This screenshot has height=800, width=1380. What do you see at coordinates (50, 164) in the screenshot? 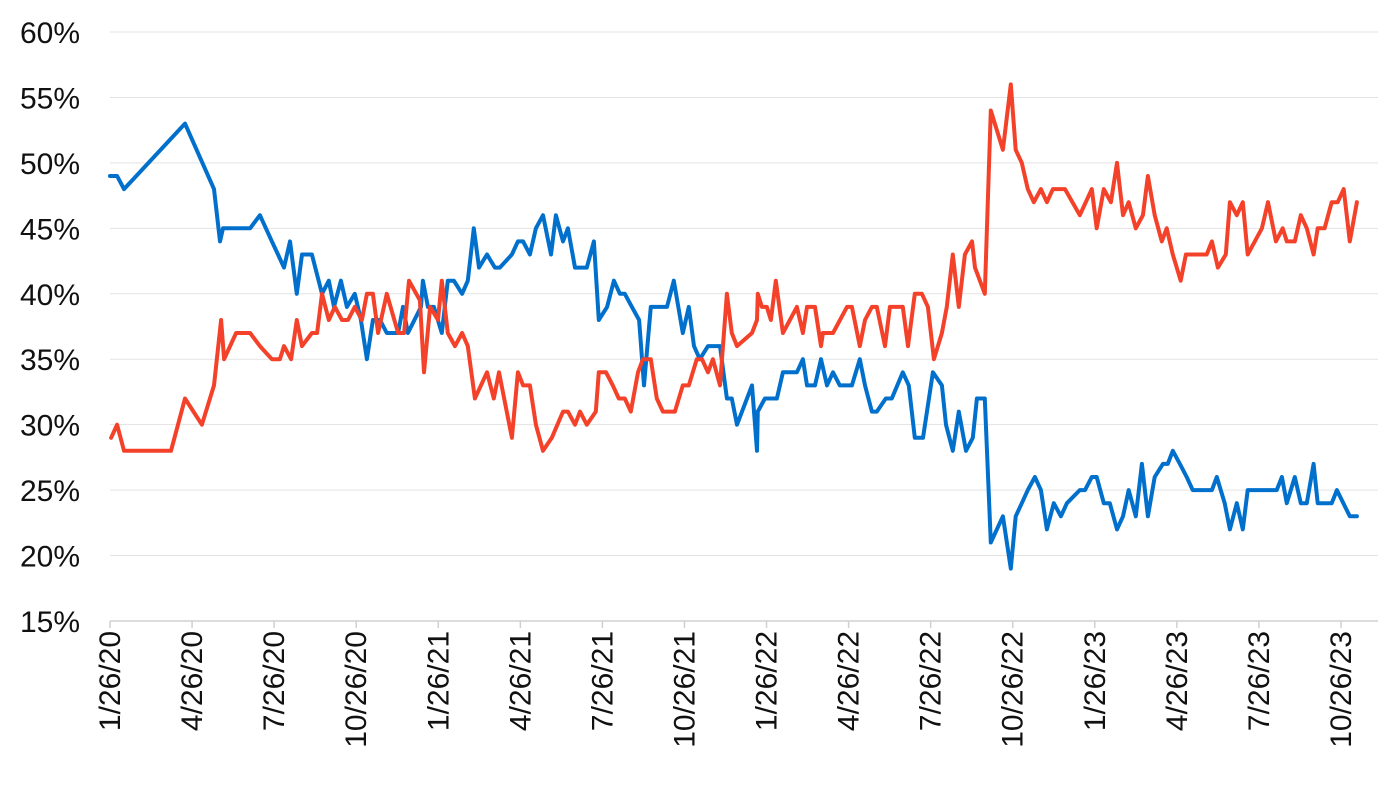
I see `y-tick-label: 50%` at bounding box center [50, 164].